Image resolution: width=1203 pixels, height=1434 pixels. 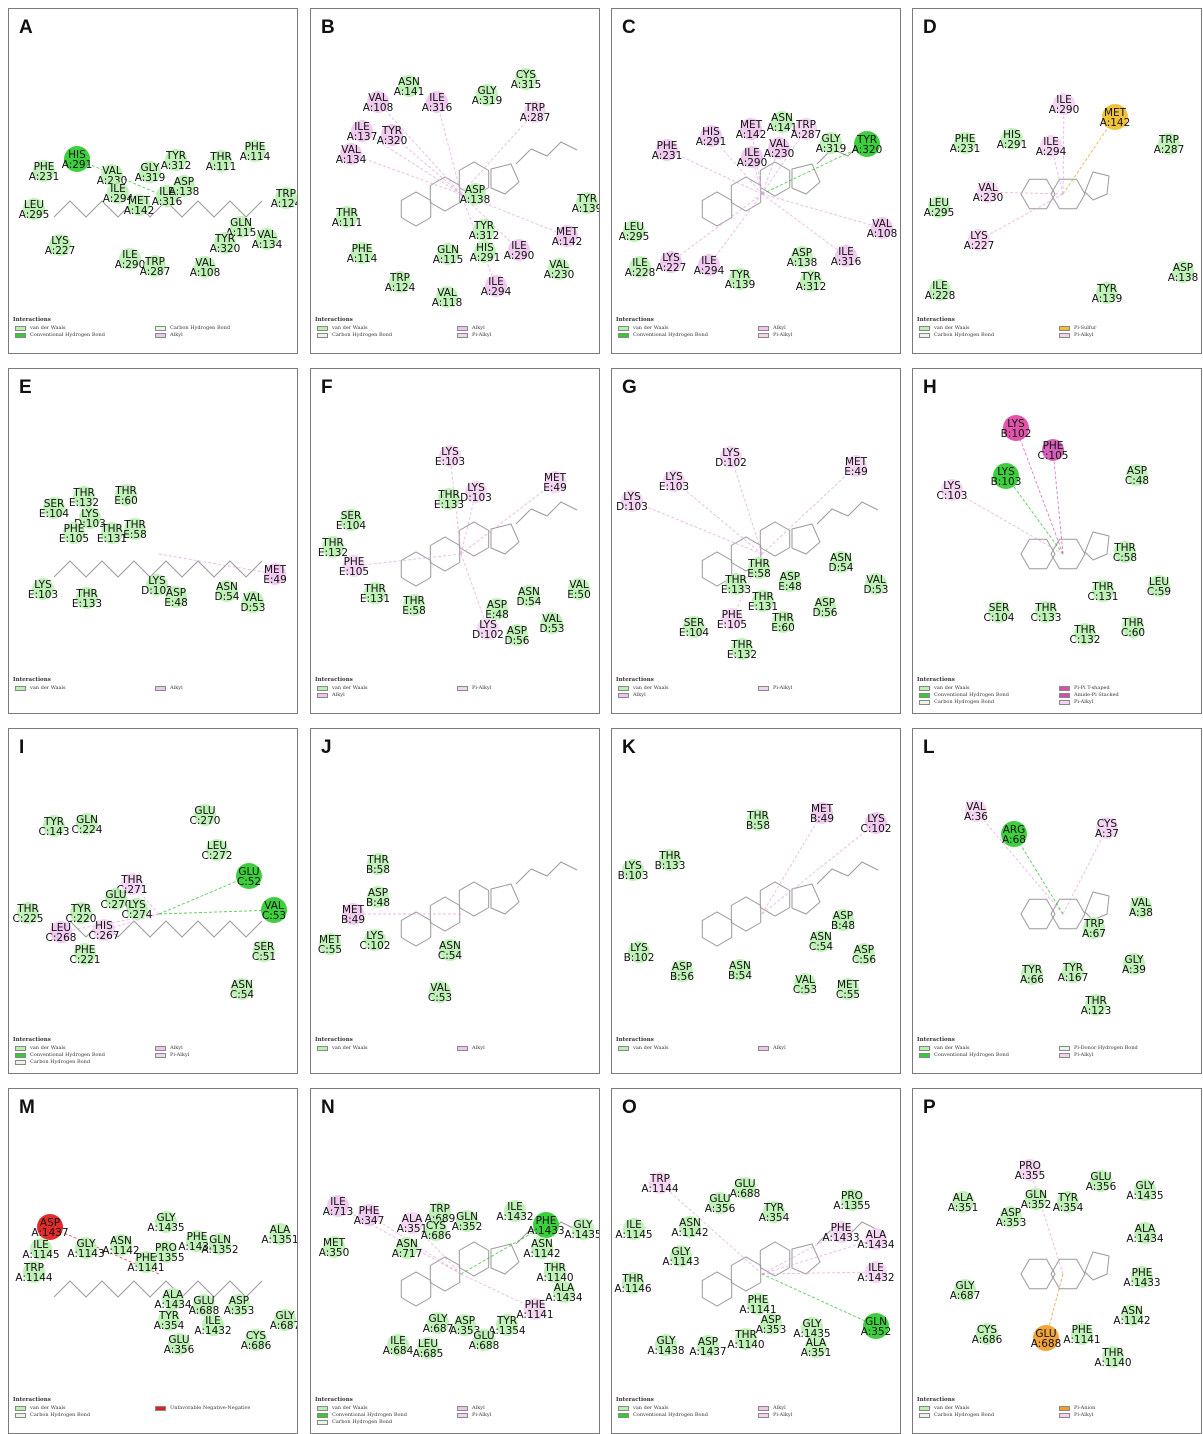 What do you see at coordinates (354, 335) in the screenshot?
I see `legend-item: Carbon Hydrogen Bond` at bounding box center [354, 335].